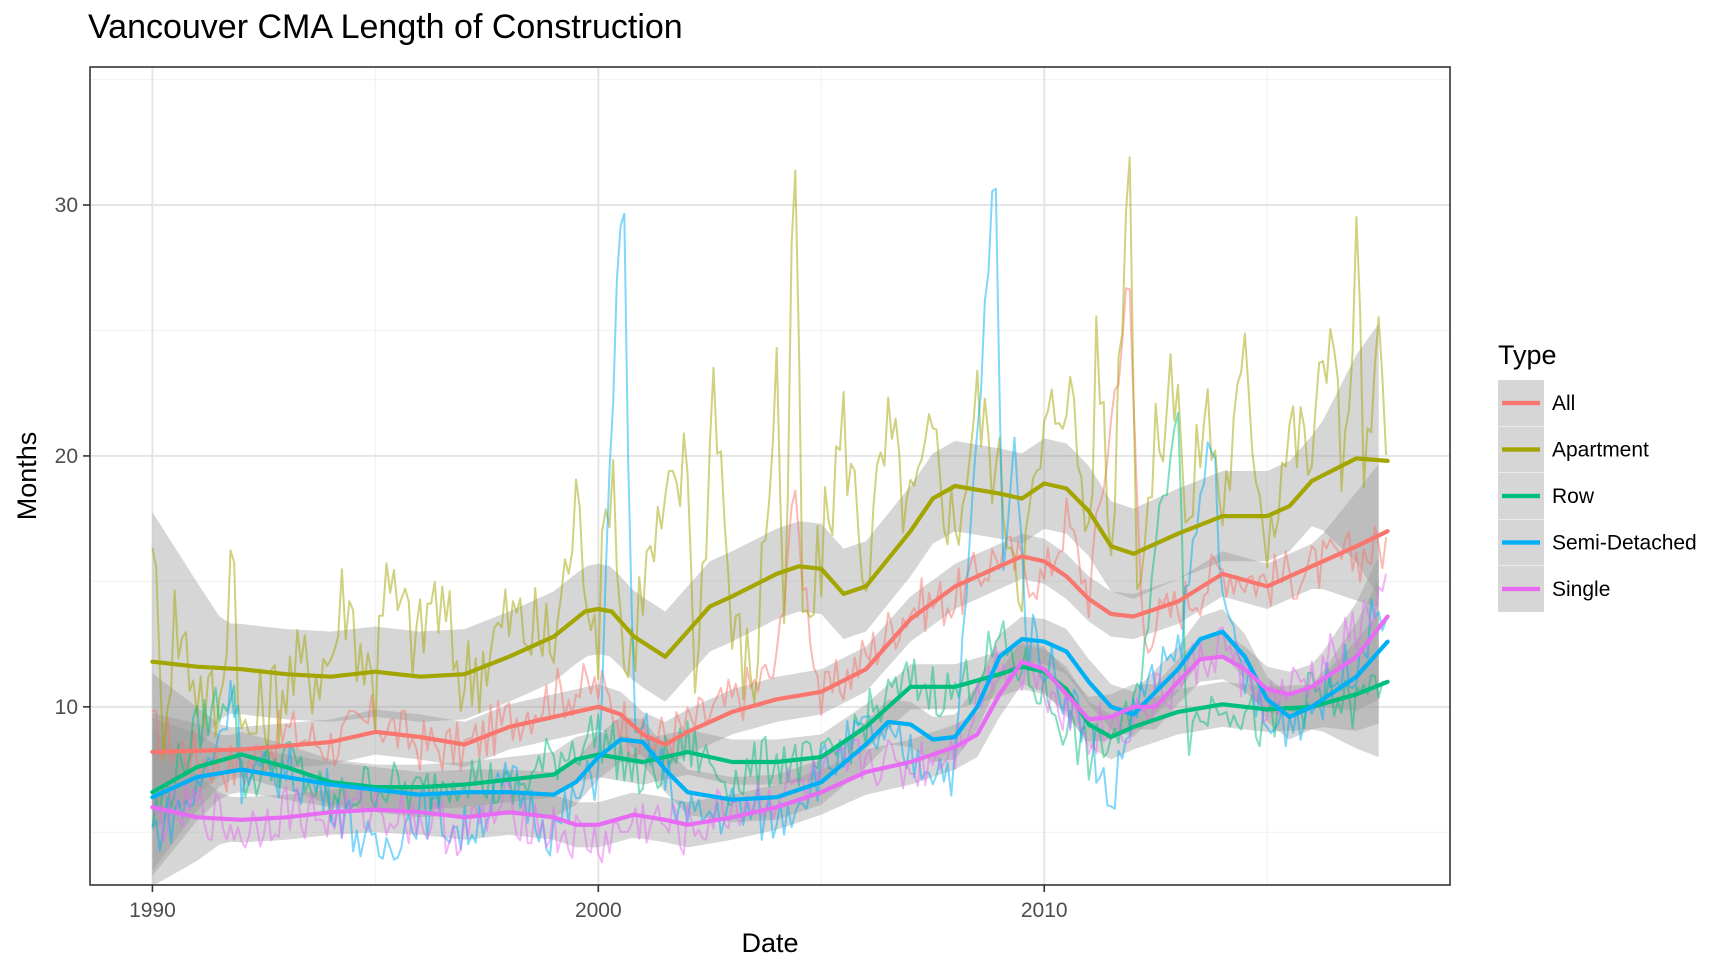 This screenshot has width=1728, height=960. What do you see at coordinates (27, 476) in the screenshot?
I see `y-axis-title: Months` at bounding box center [27, 476].